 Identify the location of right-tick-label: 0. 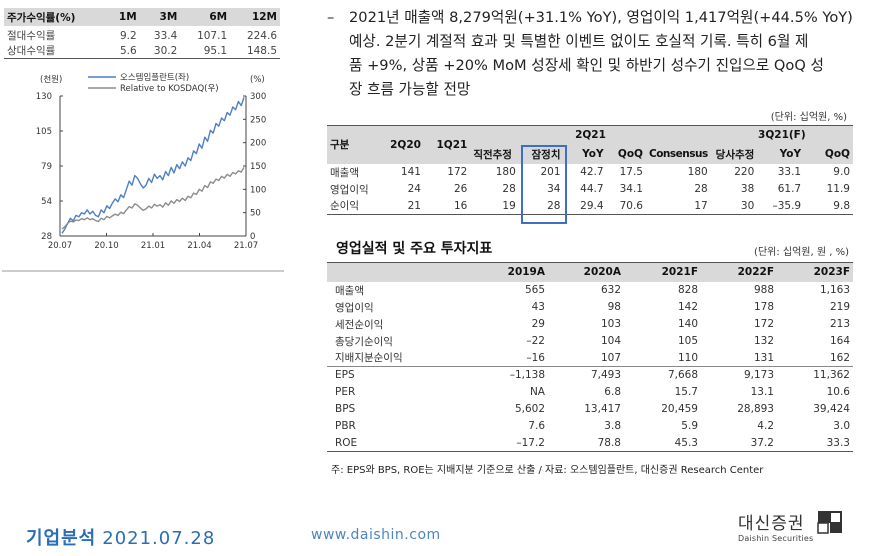
(252, 237).